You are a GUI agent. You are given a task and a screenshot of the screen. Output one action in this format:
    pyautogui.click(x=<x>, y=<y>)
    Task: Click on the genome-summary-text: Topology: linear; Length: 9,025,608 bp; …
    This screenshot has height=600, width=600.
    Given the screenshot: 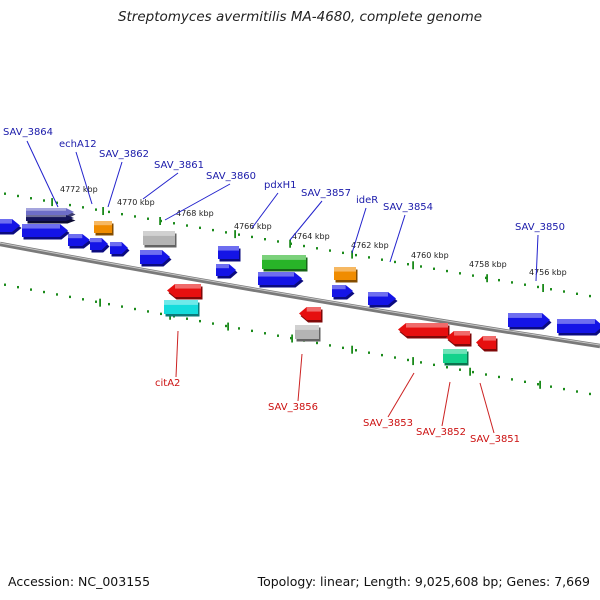 What is the action you would take?
    pyautogui.click(x=423, y=581)
    